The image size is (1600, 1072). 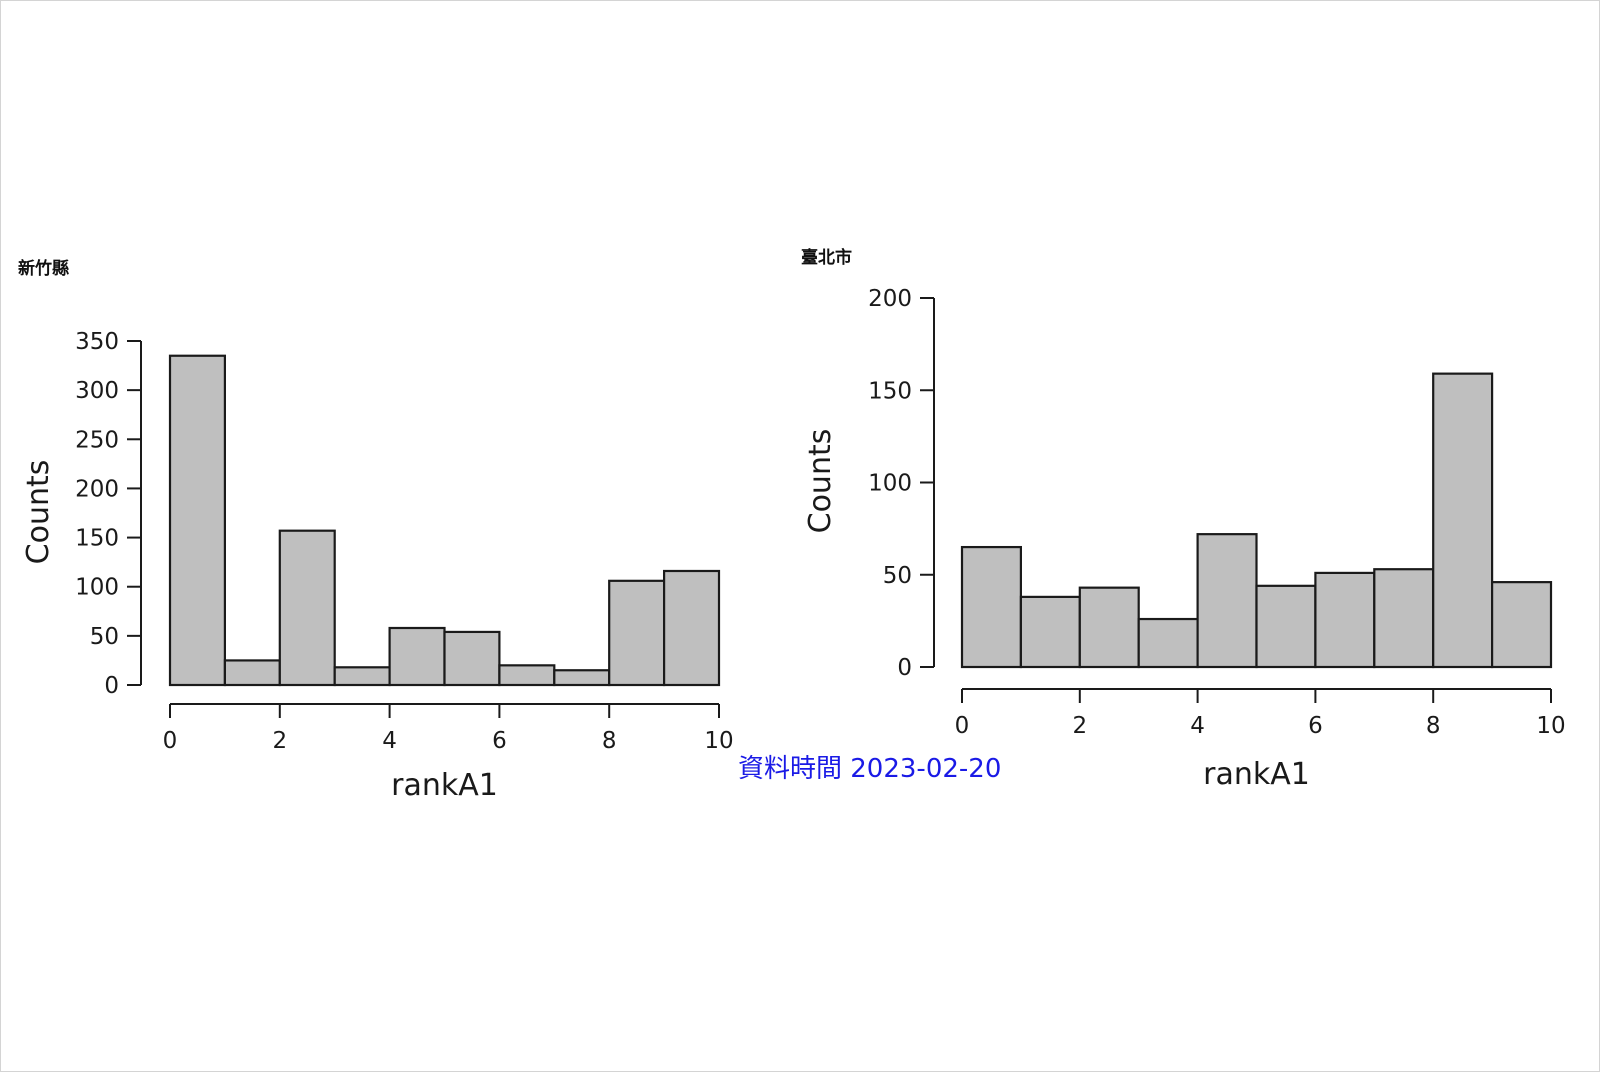 I want to click on data-date-label: 資料時間 2023-02-20, so click(x=870, y=769).